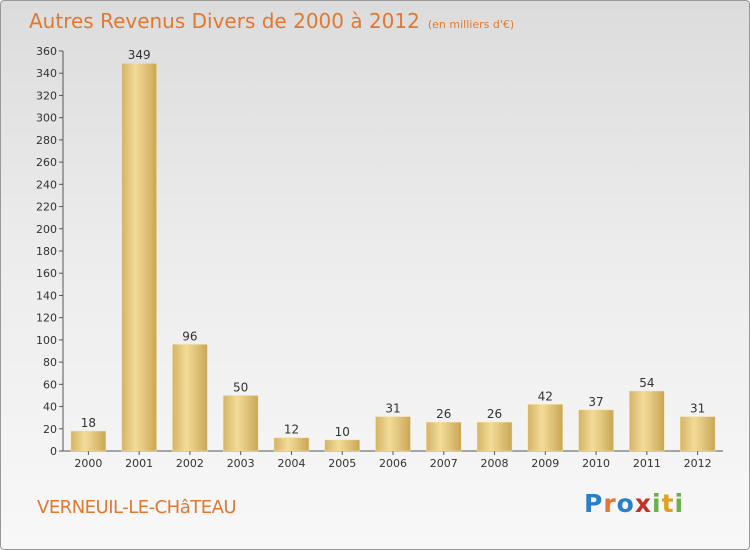 The height and width of the screenshot is (550, 750). What do you see at coordinates (46, 73) in the screenshot?
I see `y-tick-label: 340` at bounding box center [46, 73].